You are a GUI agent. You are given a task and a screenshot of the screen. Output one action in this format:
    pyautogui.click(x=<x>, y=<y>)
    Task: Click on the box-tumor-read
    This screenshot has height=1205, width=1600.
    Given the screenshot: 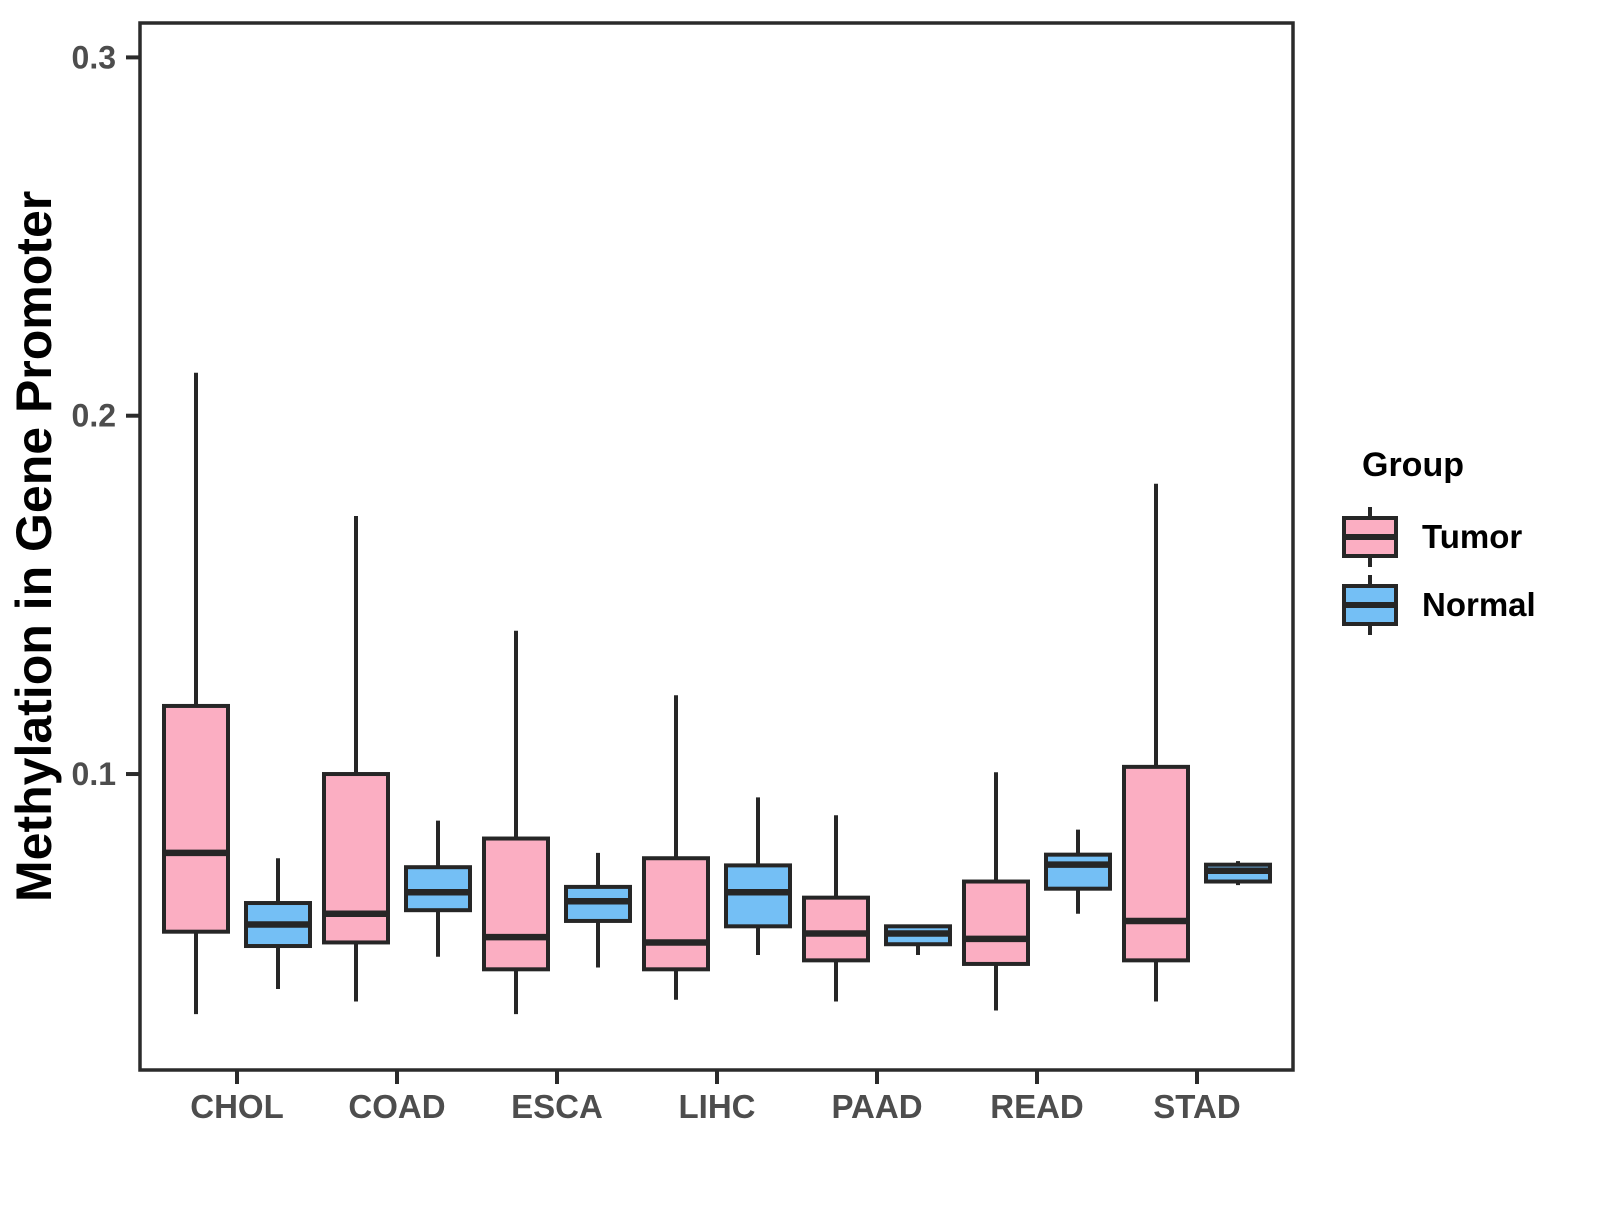 What is the action you would take?
    pyautogui.click(x=996, y=922)
    